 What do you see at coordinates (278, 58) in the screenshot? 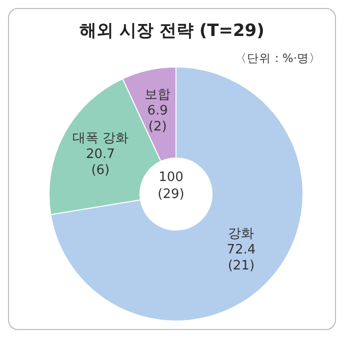
I see `chart-subtitle: 〈단위 : %·명〉` at bounding box center [278, 58].